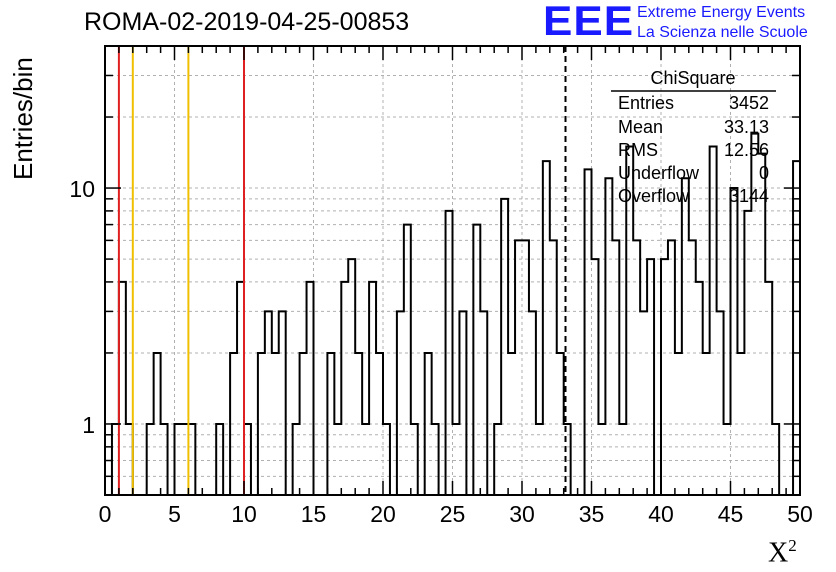 The width and height of the screenshot is (836, 572). I want to click on x-tick-label: 15, so click(314, 514).